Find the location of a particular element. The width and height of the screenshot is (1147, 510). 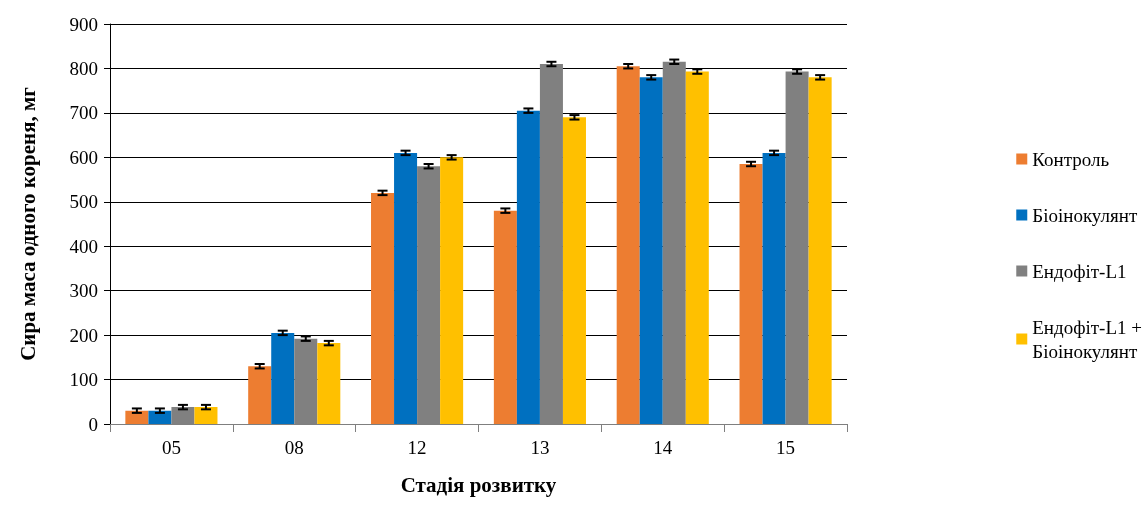

x-tick-label: 15 is located at coordinates (786, 447).